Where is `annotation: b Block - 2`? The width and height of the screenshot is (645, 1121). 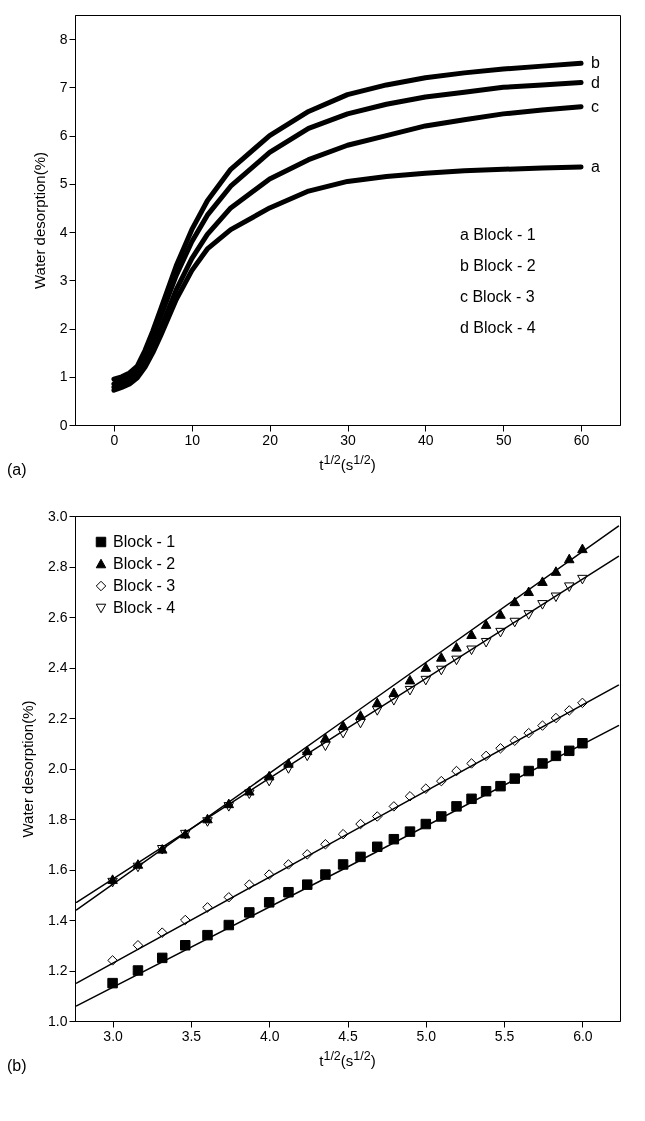
annotation: b Block - 2 is located at coordinates (498, 265).